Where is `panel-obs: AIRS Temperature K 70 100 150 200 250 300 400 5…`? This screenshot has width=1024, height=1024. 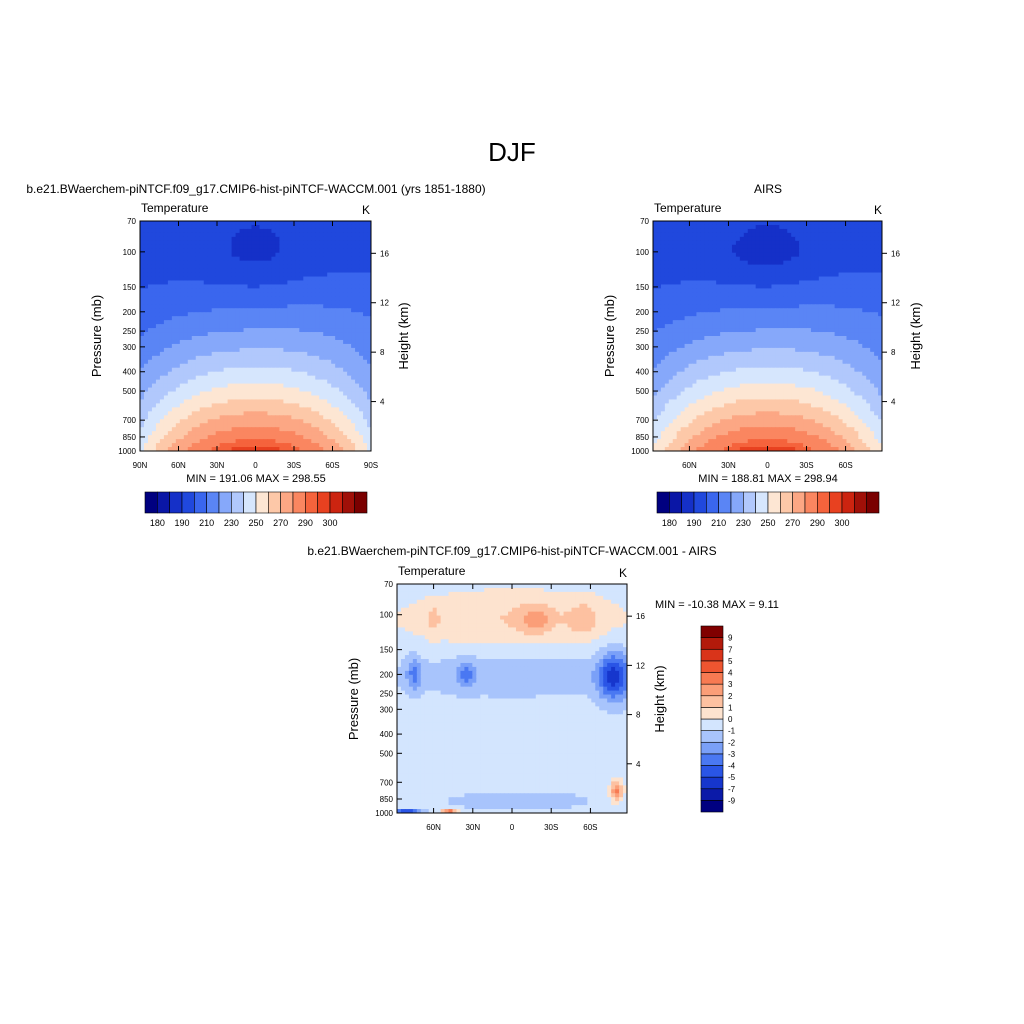 panel-obs: AIRS Temperature K 70 100 150 200 250 300 400 5… is located at coordinates (762, 355).